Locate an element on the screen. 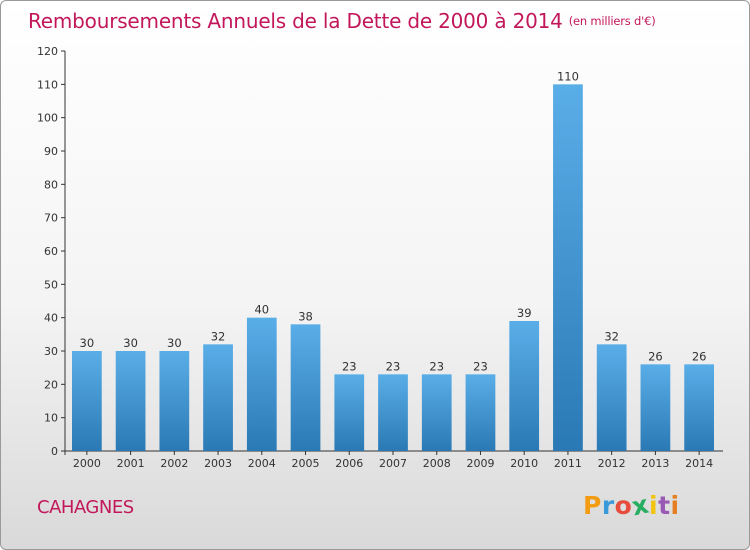 The height and width of the screenshot is (550, 750). bar-2006 is located at coordinates (349, 412).